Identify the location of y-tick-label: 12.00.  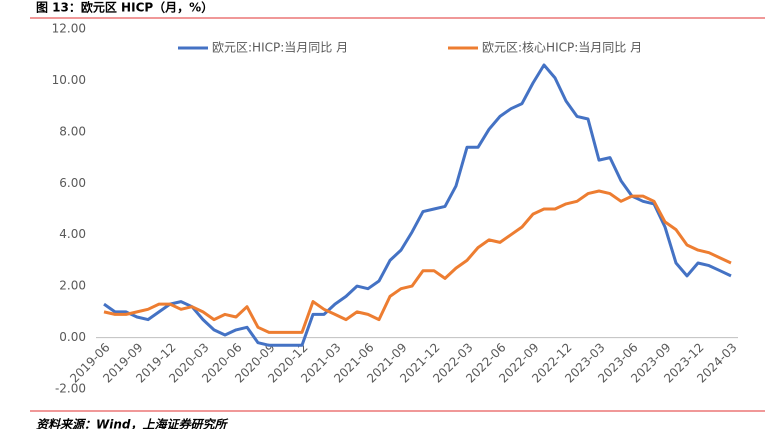
(69, 29).